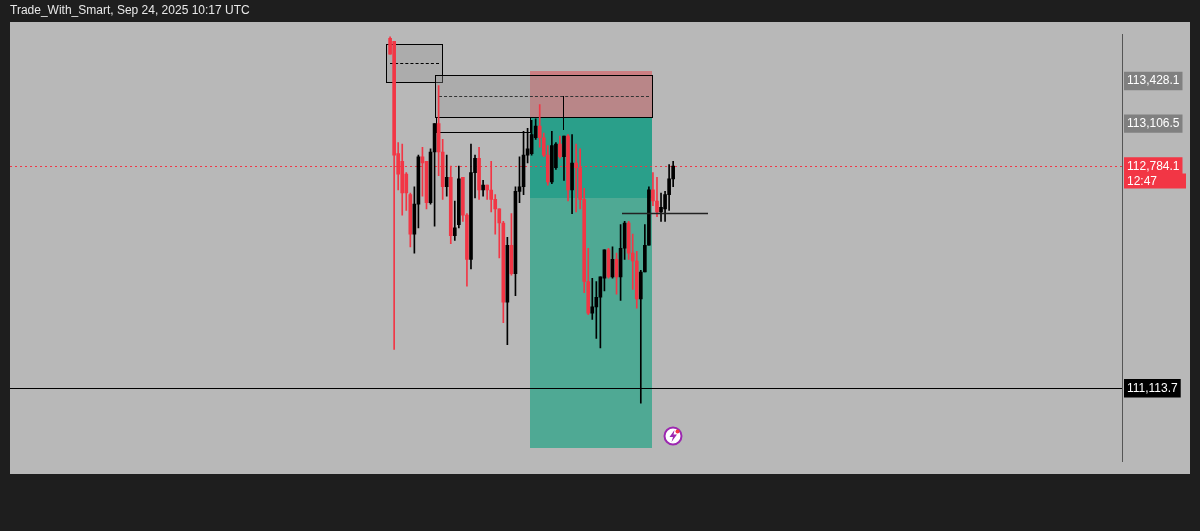 The image size is (1200, 531). Describe the element at coordinates (1153, 122) in the screenshot. I see `y-tick-label: 113,106.5` at that location.